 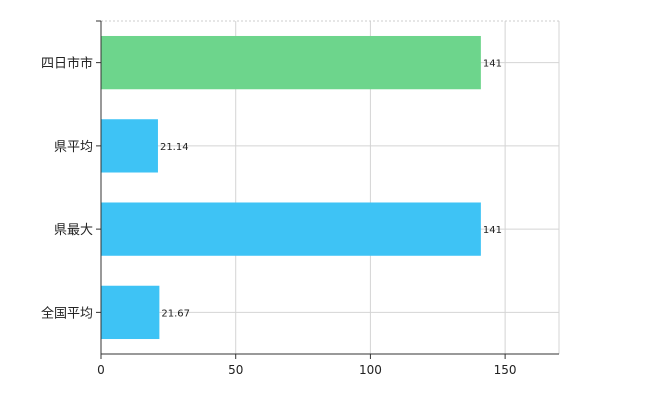 What do you see at coordinates (235, 370) in the screenshot?
I see `x-tick-label: 50` at bounding box center [235, 370].